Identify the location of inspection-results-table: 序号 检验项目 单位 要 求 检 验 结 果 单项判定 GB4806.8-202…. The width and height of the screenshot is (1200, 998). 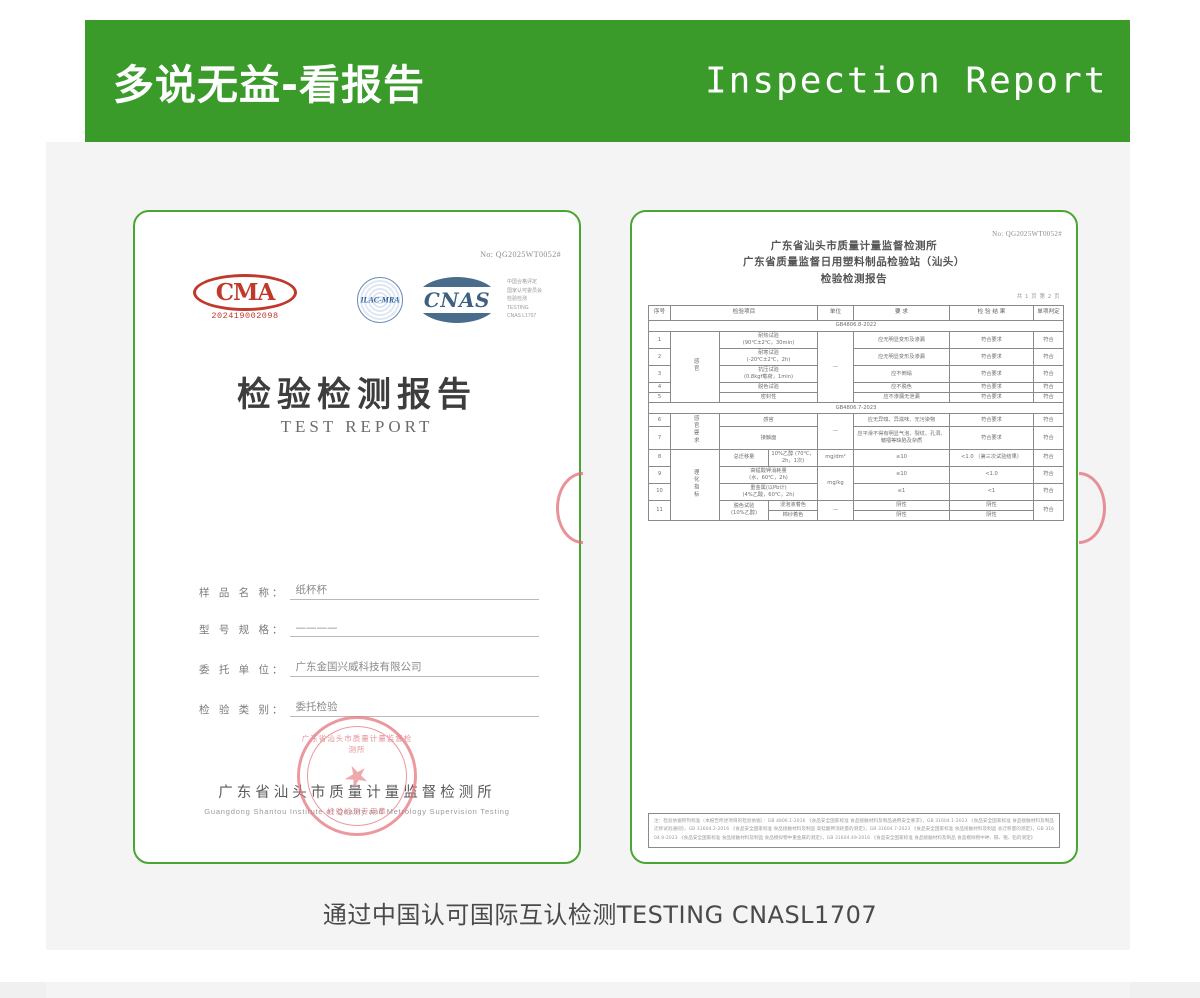
(856, 413).